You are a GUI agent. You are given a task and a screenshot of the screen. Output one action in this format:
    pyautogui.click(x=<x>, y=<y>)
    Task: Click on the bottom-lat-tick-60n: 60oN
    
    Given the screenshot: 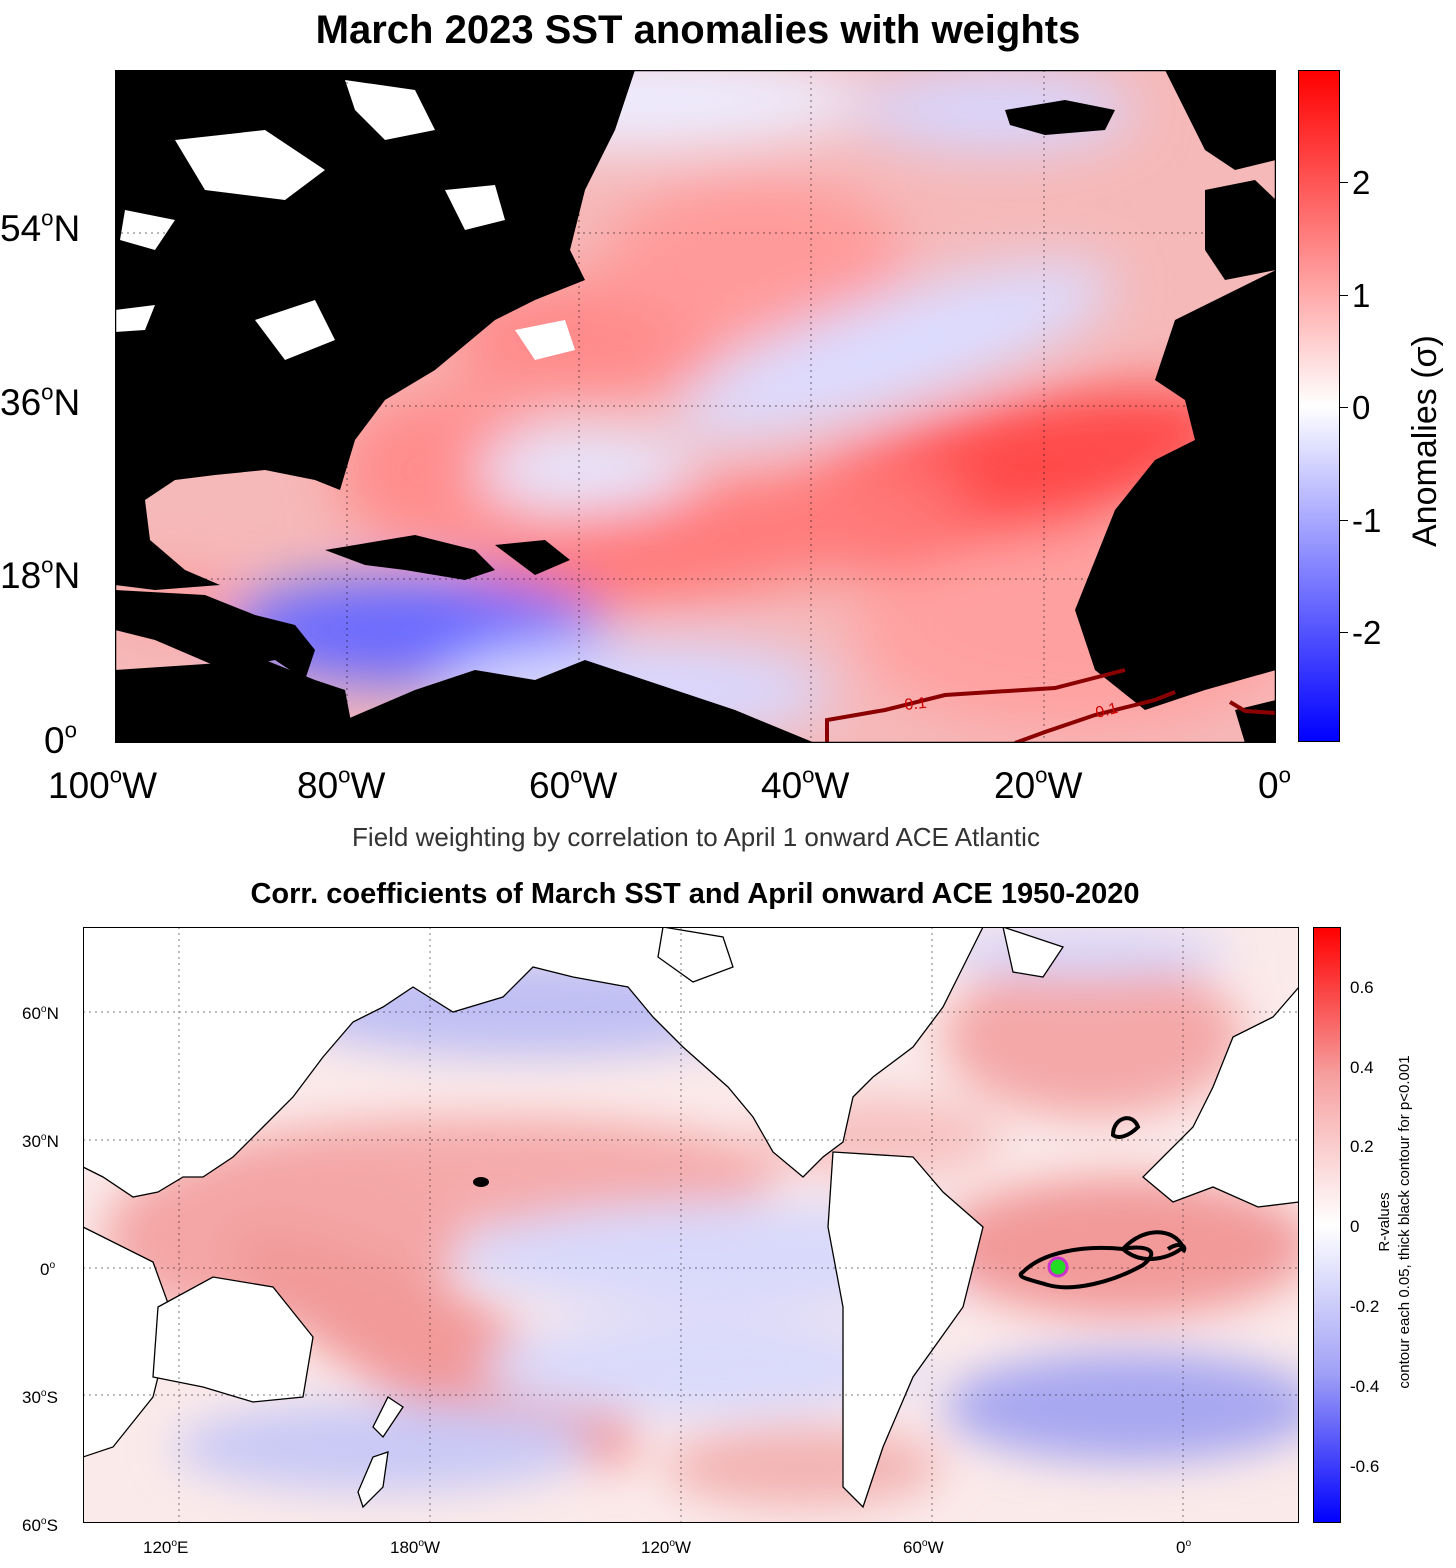 What is the action you would take?
    pyautogui.click(x=40, y=1013)
    